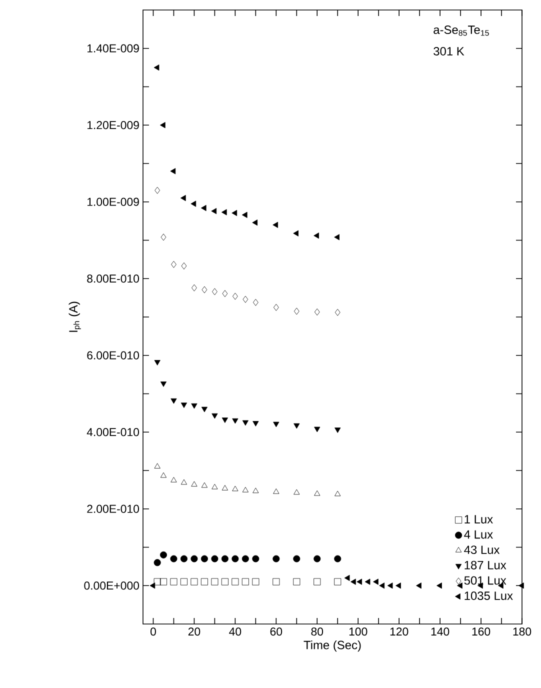 This screenshot has width=541, height=688. I want to click on annotation: a-Se$_{85}$Te$_{15}$, so click(461, 31).